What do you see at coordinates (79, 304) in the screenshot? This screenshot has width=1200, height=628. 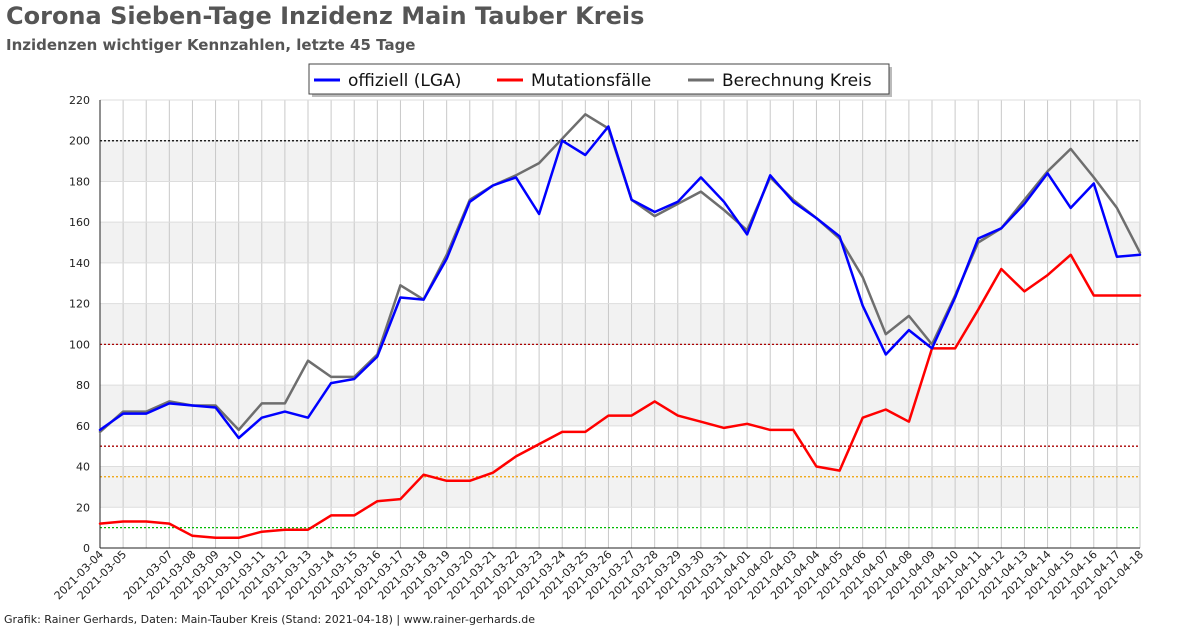 I see `y-tick-label: 120` at bounding box center [79, 304].